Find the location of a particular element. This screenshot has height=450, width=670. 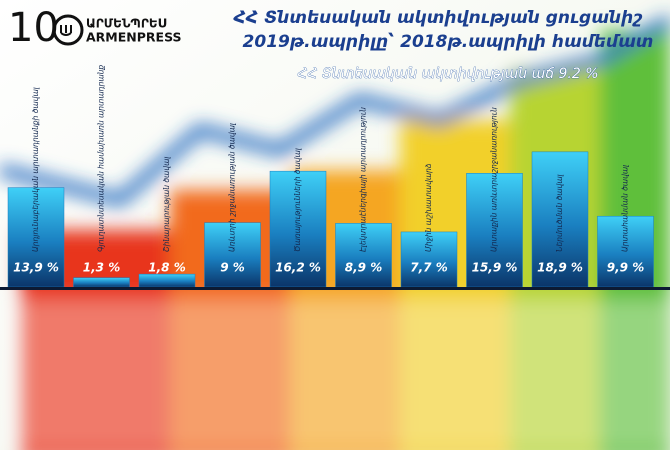

value-label: 9 % is located at coordinates (232, 268).